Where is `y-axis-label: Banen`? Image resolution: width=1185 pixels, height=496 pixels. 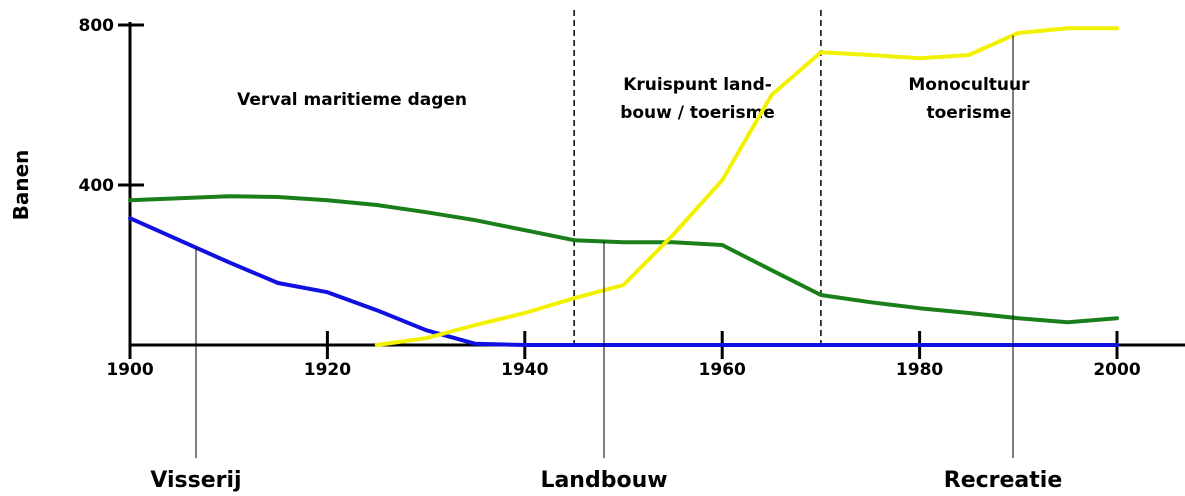
y-axis-label: Banen is located at coordinates (21, 185).